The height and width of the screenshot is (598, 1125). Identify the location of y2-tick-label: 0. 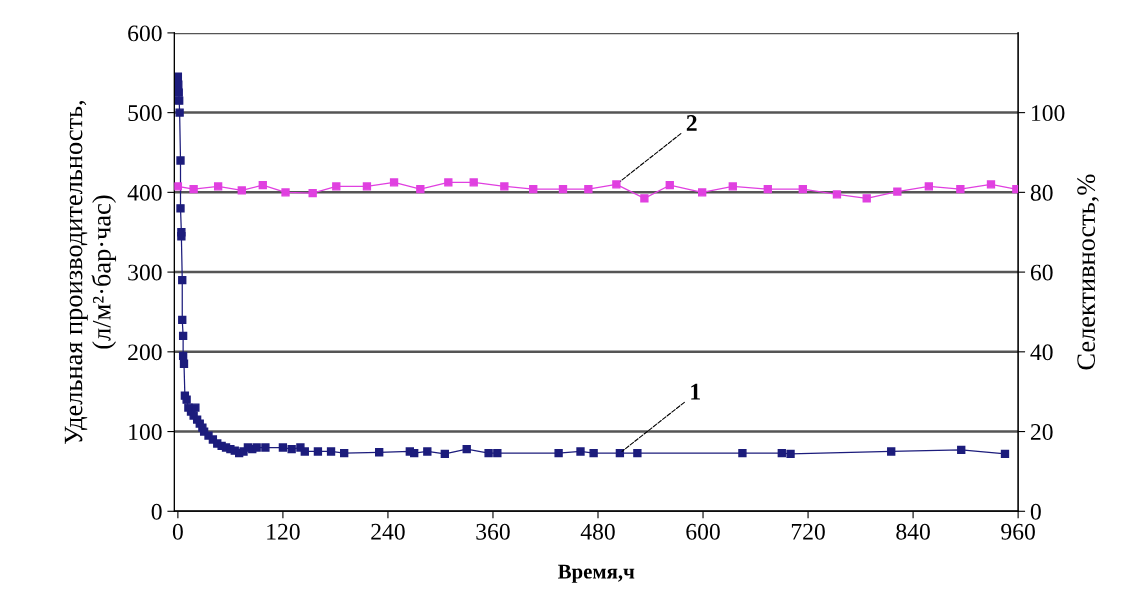
(1035, 511).